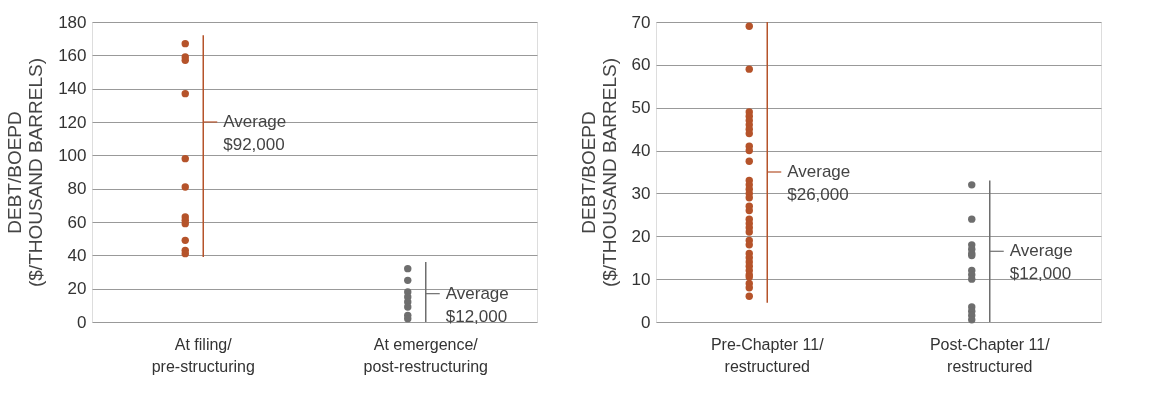 This screenshot has height=400, width=1152. What do you see at coordinates (641, 279) in the screenshot?
I see `y-tick-label: 10` at bounding box center [641, 279].